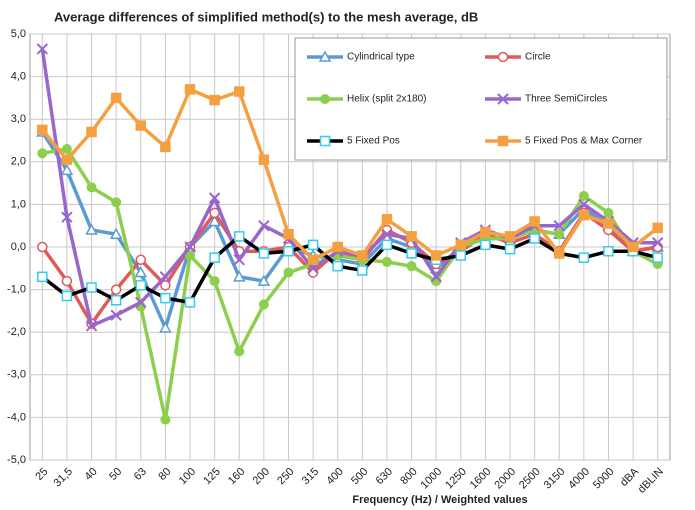 This screenshot has width=695, height=510. I want to click on y-tick-label: 1,0, so click(18, 204).